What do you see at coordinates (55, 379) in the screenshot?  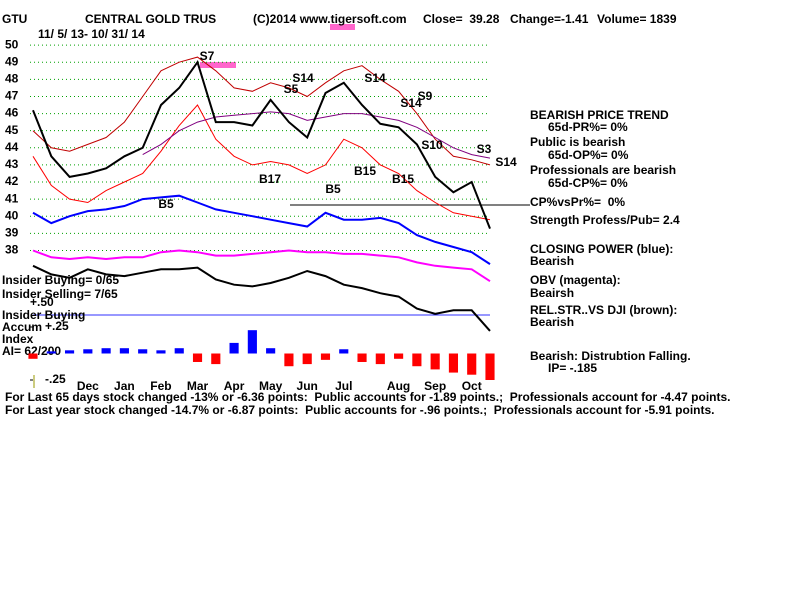 I see `y-tick-label: -.25` at bounding box center [55, 379].